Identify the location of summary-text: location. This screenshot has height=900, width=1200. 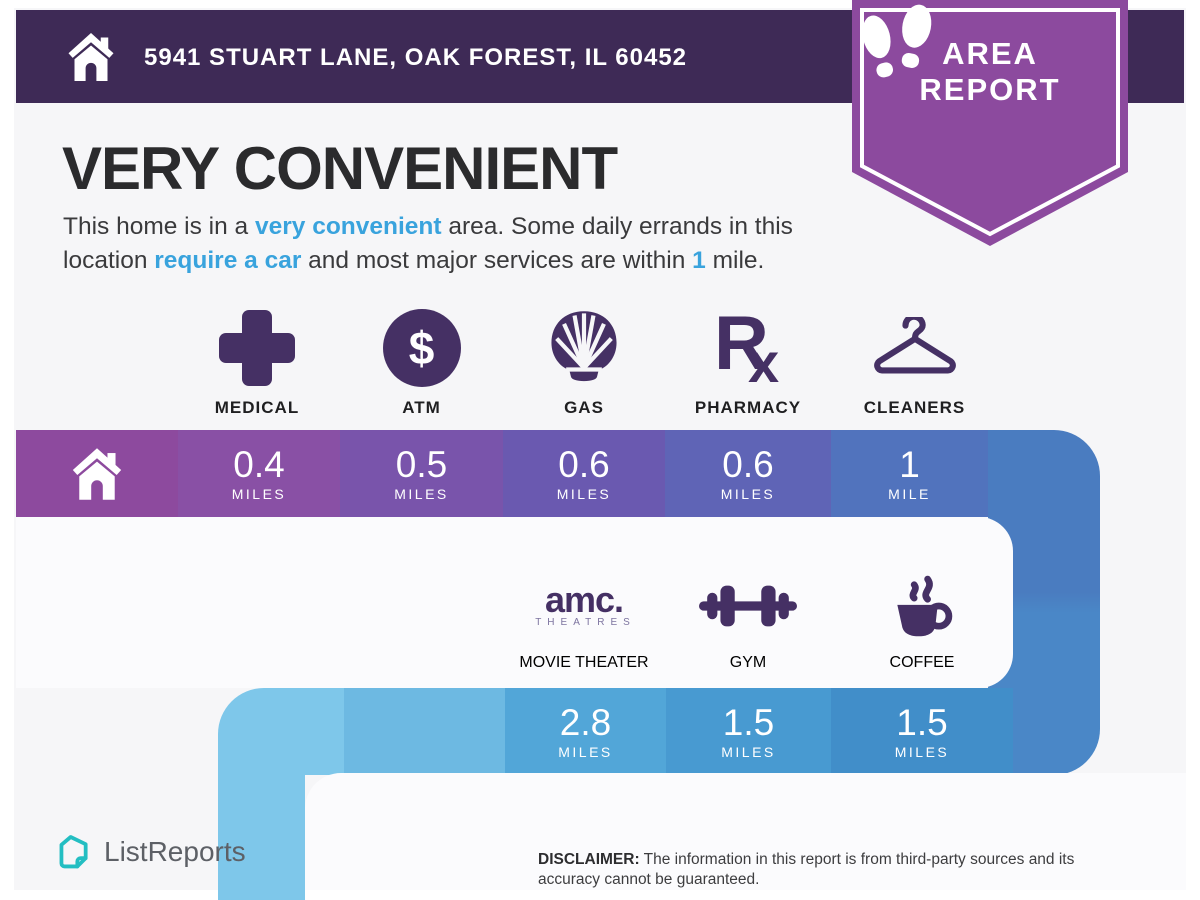
(109, 260).